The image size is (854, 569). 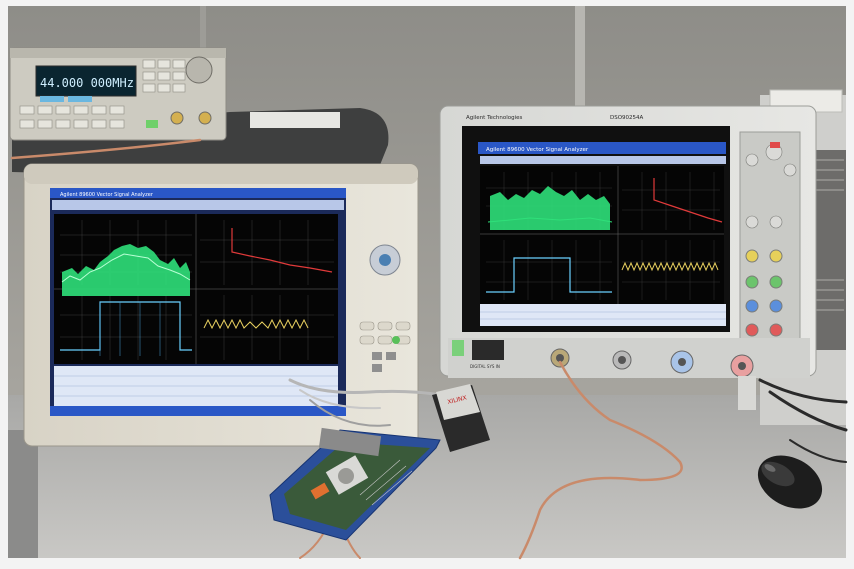 I want to click on analyzer-yellow-trace, so click(x=256, y=324).